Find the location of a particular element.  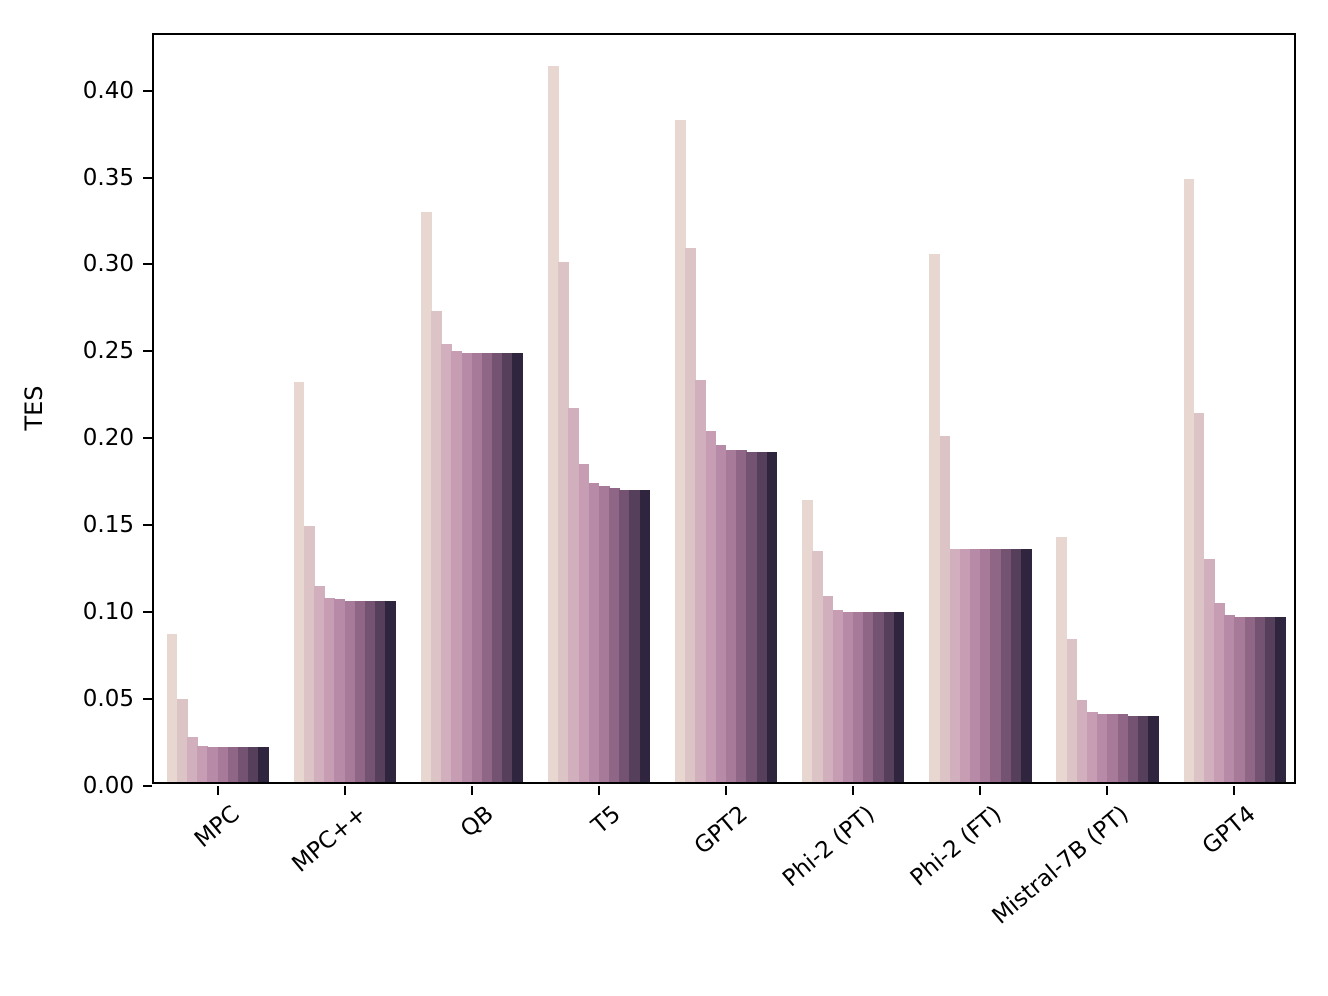

bar-mpc++-4 is located at coordinates (329, 689).